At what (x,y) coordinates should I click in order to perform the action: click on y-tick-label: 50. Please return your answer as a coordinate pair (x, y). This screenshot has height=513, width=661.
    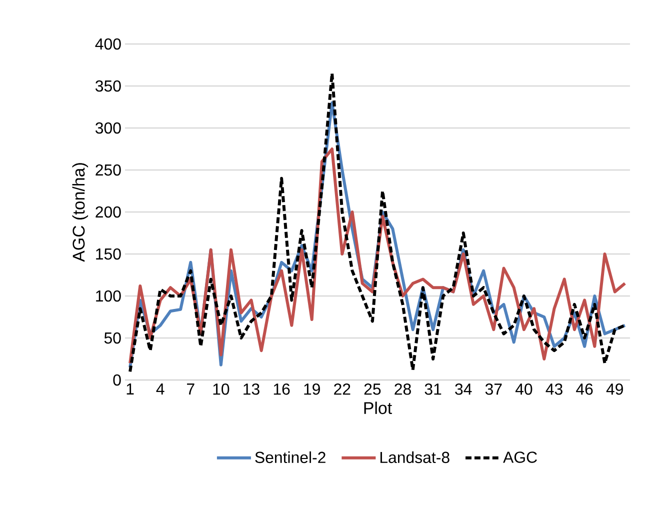
    Looking at the image, I should click on (112, 338).